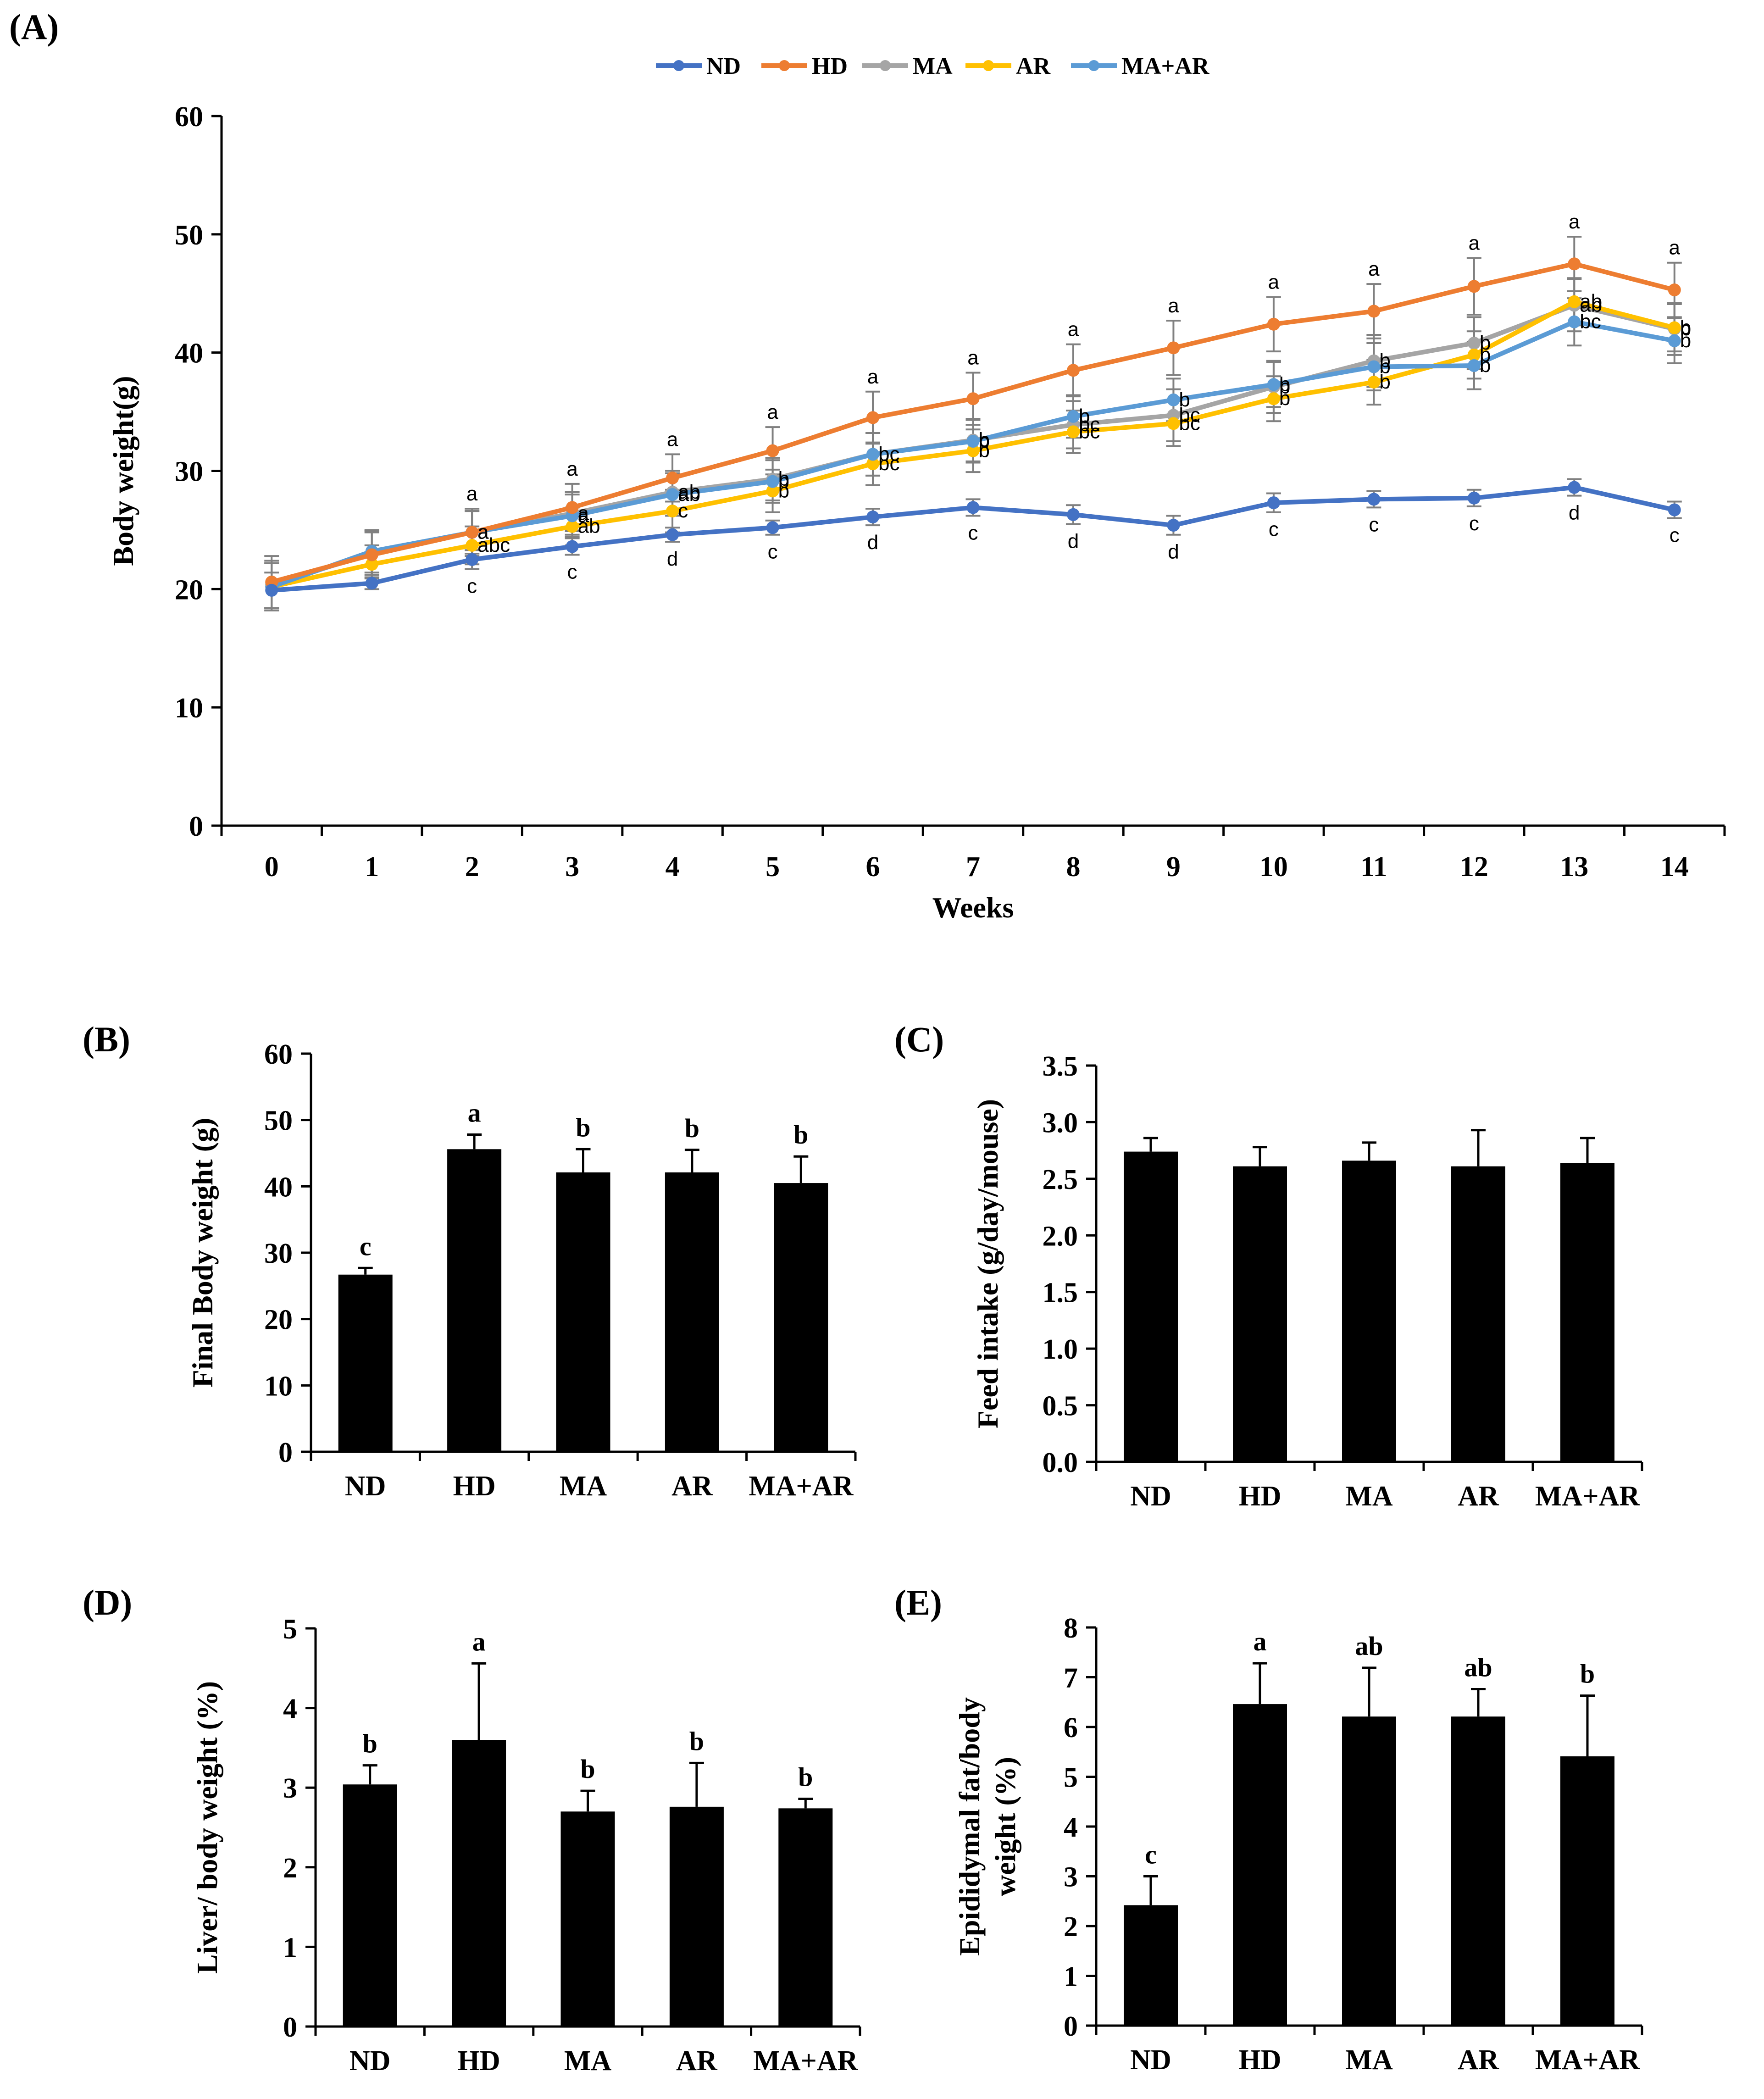 Image resolution: width=1764 pixels, height=2099 pixels. What do you see at coordinates (973, 907) in the screenshot?
I see `x-axis-title: Weeks` at bounding box center [973, 907].